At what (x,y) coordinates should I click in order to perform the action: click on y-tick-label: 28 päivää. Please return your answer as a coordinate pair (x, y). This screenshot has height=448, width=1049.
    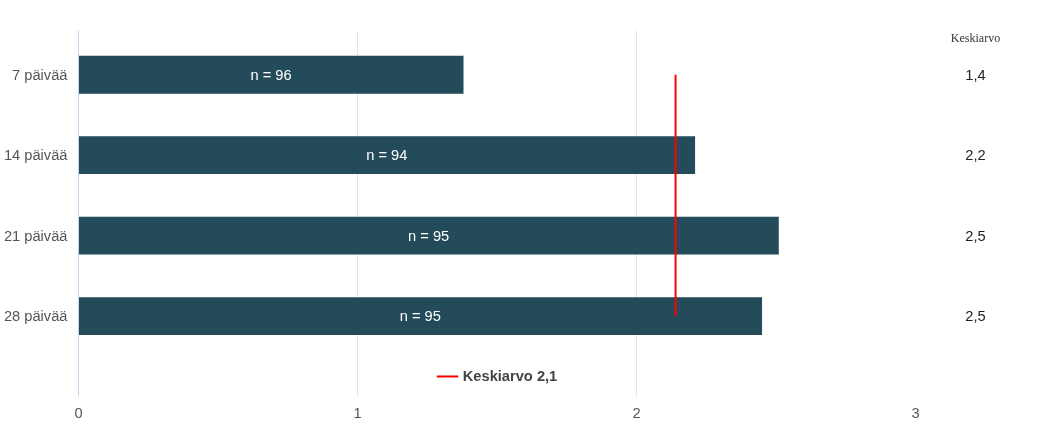
    Looking at the image, I should click on (36, 316).